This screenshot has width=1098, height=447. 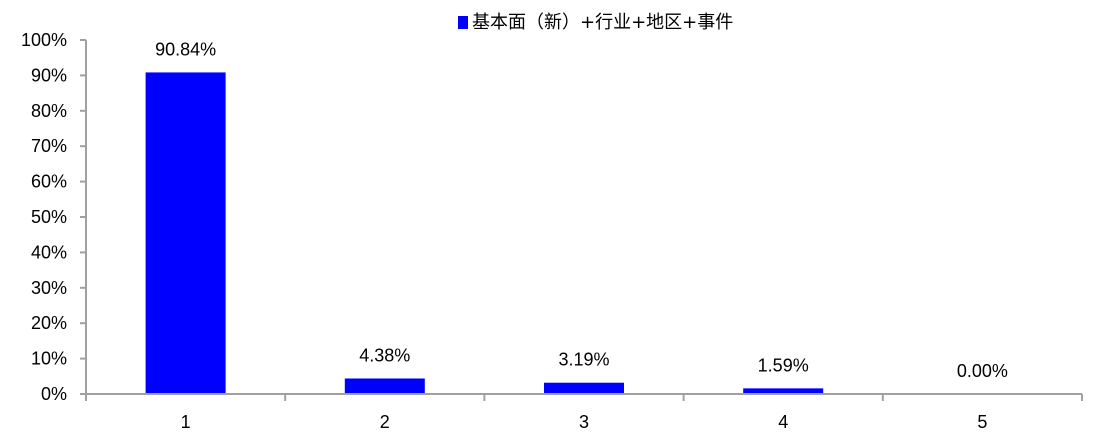 I want to click on x-axis-ticks: 1 2 3 4 5, so click(x=584, y=413).